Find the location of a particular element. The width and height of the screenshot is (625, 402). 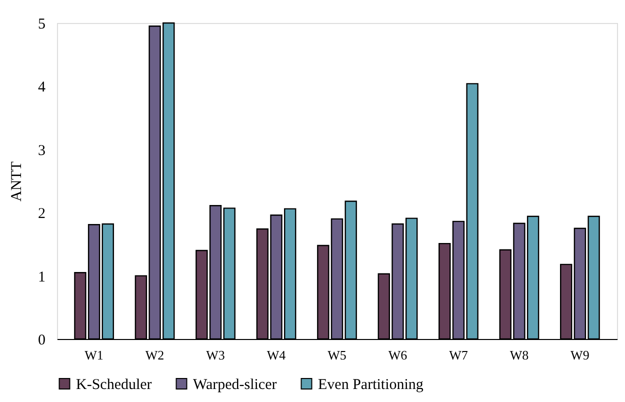

x-tick-label: W7 is located at coordinates (458, 355).